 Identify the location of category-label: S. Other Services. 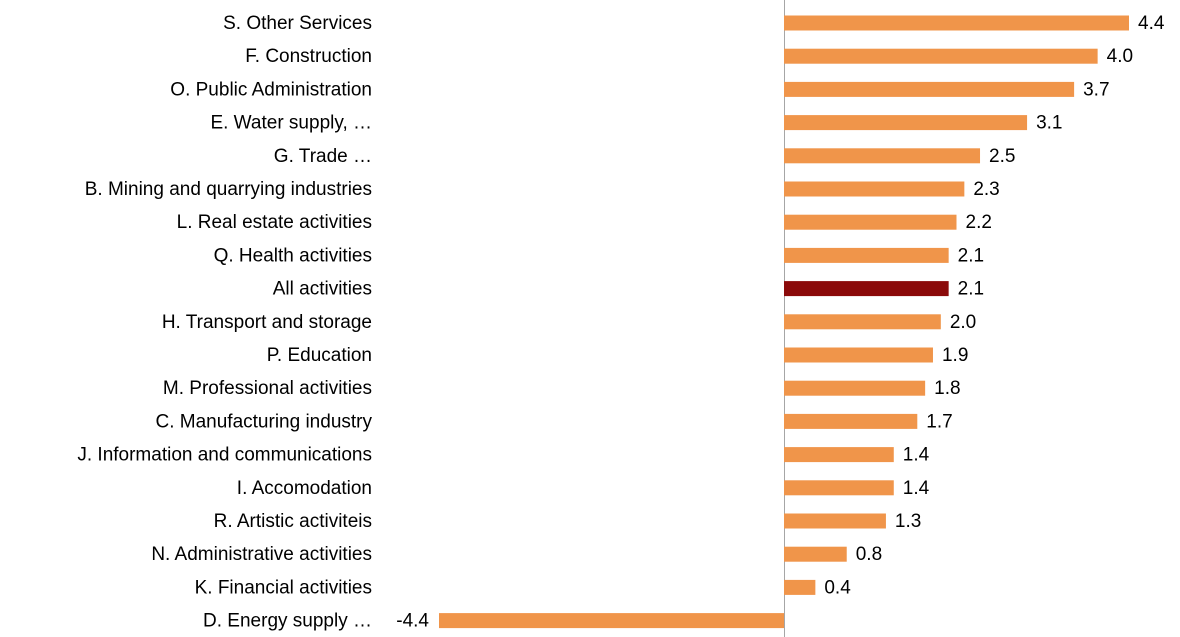
(297, 23).